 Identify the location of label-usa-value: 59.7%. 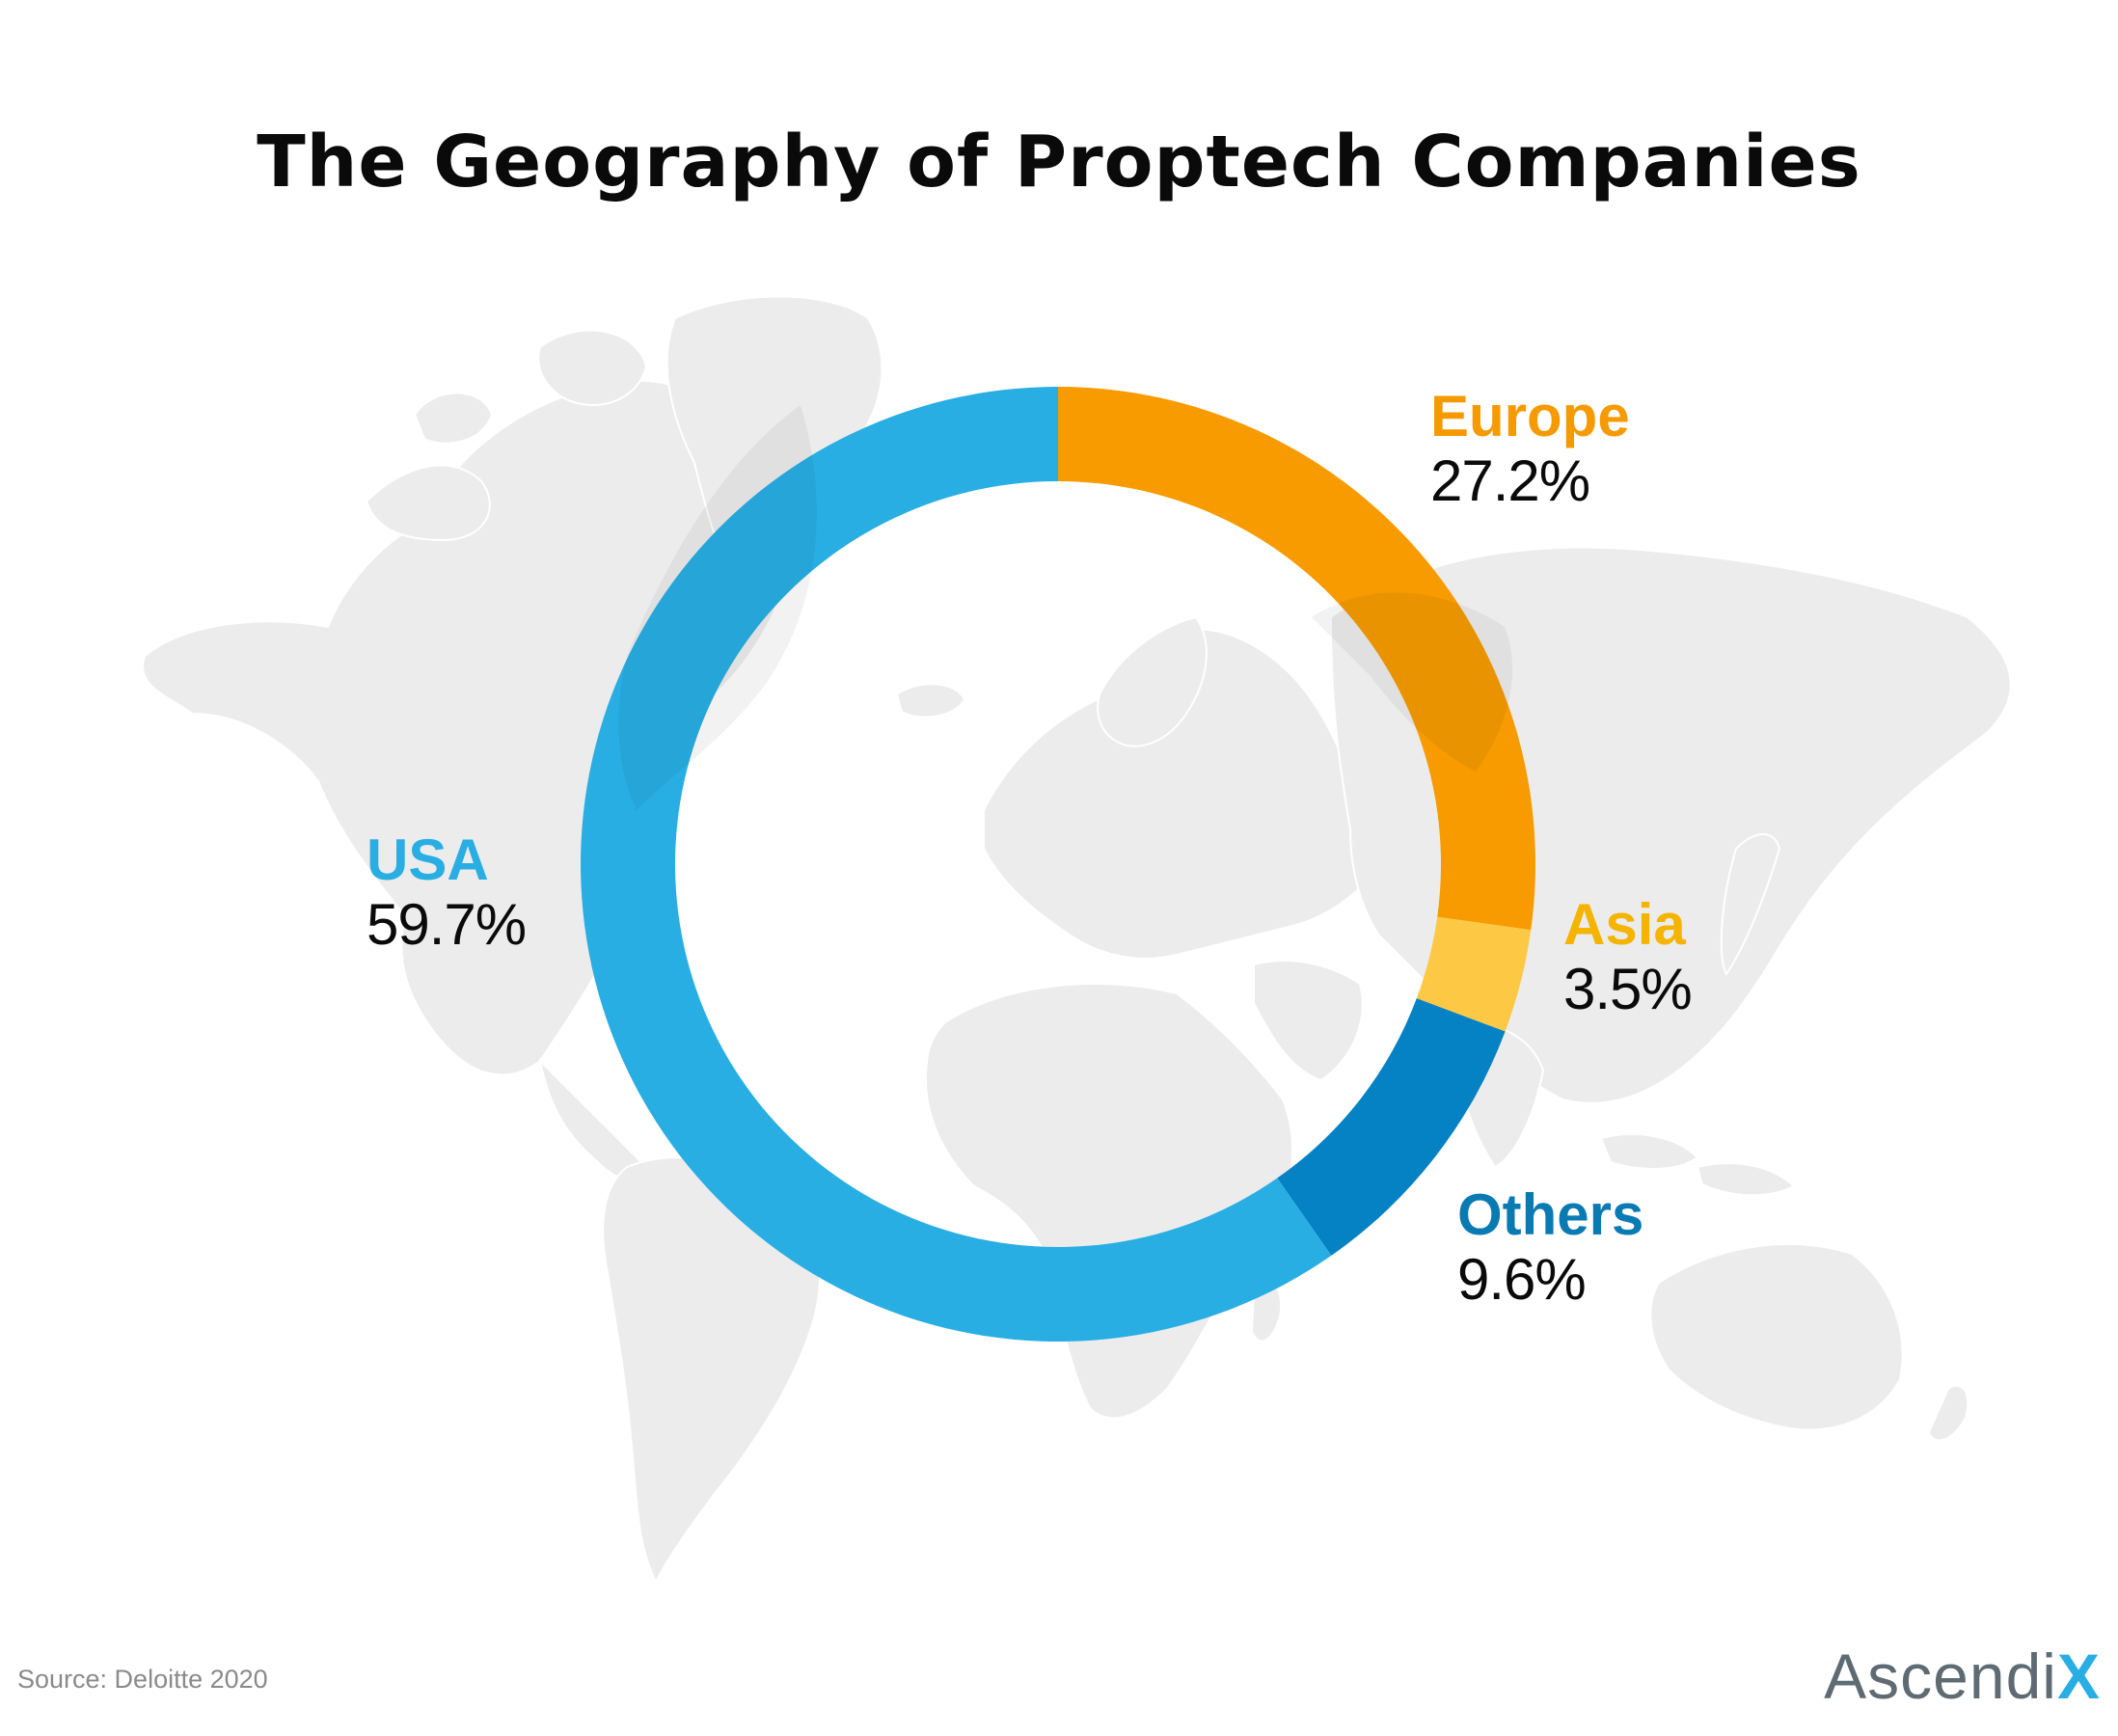
(447, 925).